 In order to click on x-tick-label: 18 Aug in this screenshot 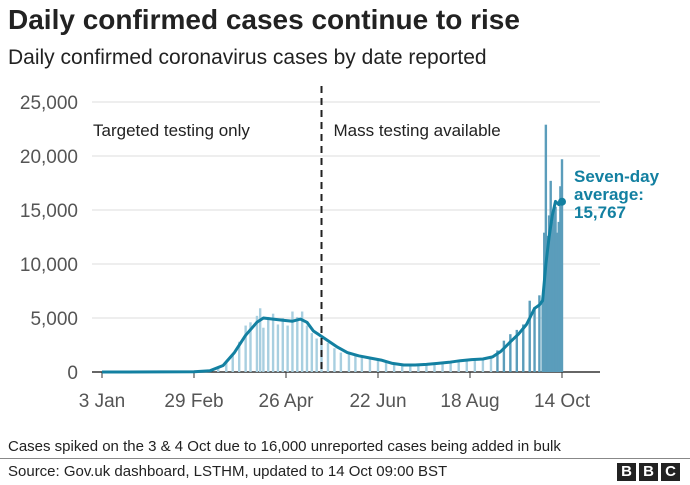, I will do `click(469, 401)`.